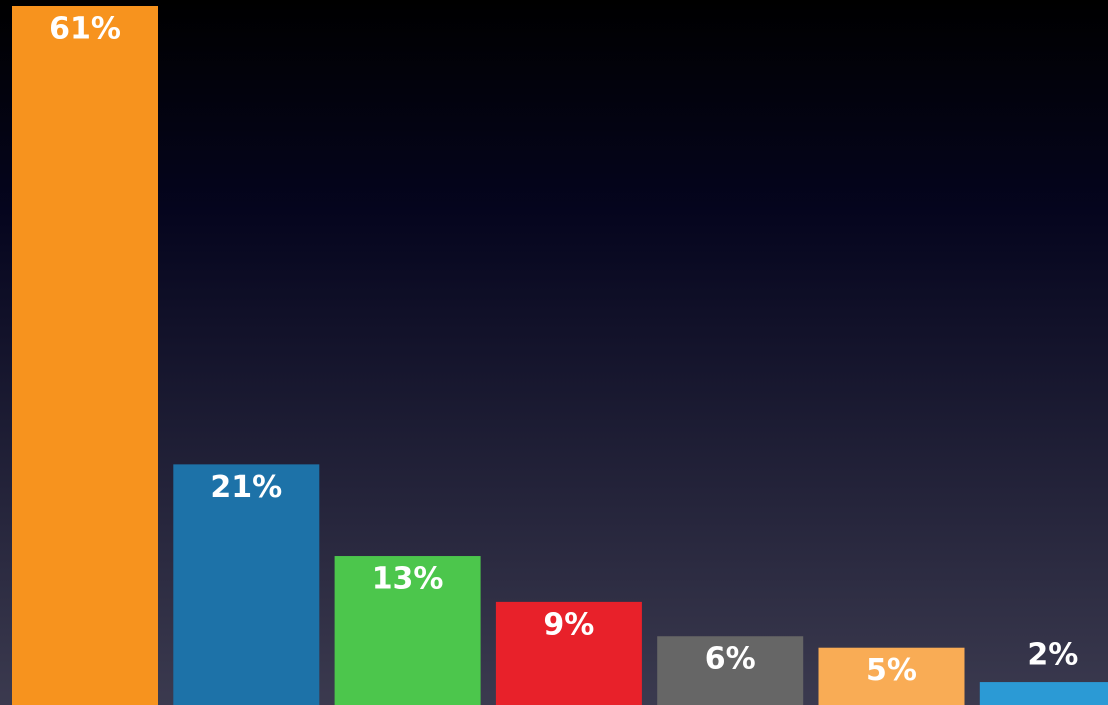 This screenshot has width=1108, height=705. What do you see at coordinates (730, 659) in the screenshot?
I see `value-label: 6%` at bounding box center [730, 659].